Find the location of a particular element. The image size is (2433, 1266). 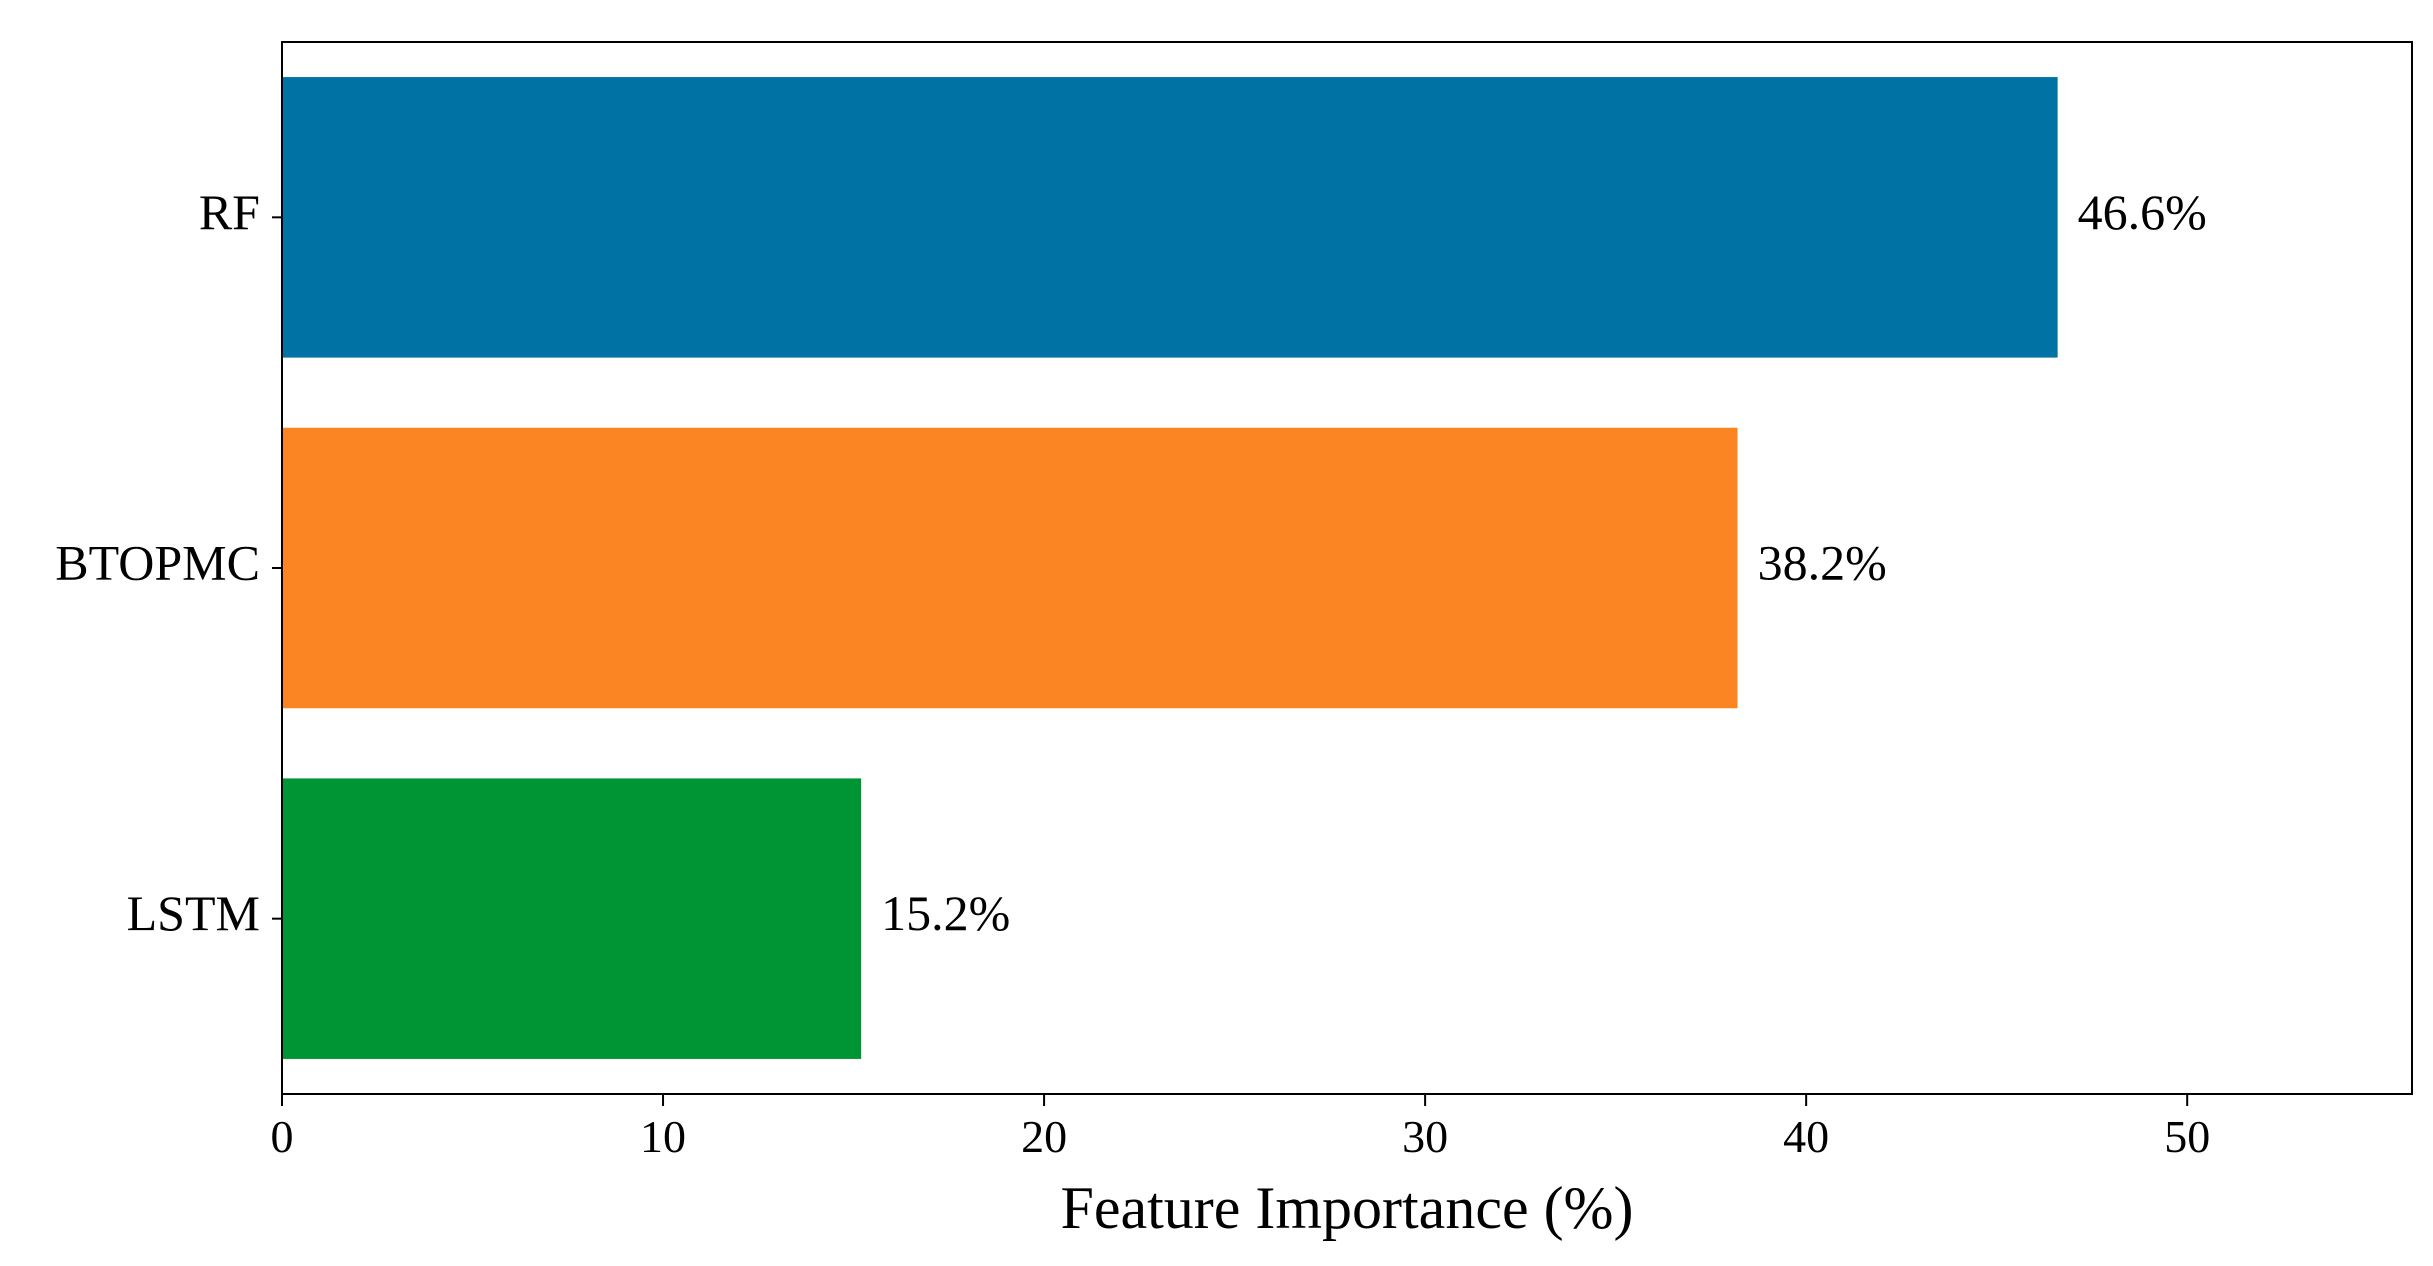

bar-lstm is located at coordinates (572, 918).